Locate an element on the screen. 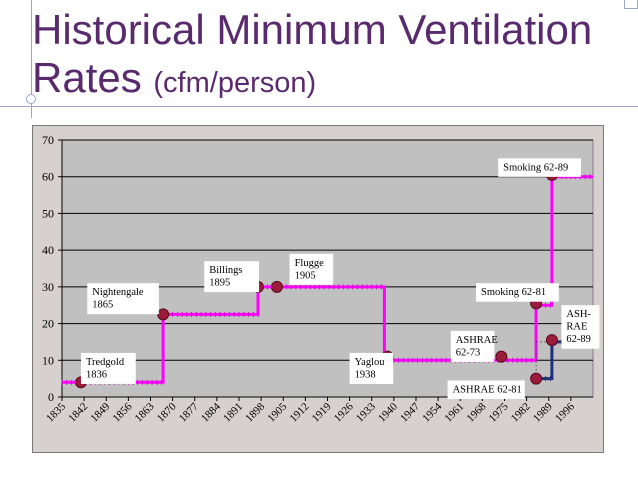 The image size is (638, 479). title-line-1: Historical Minimum Ventilation is located at coordinates (312, 29).